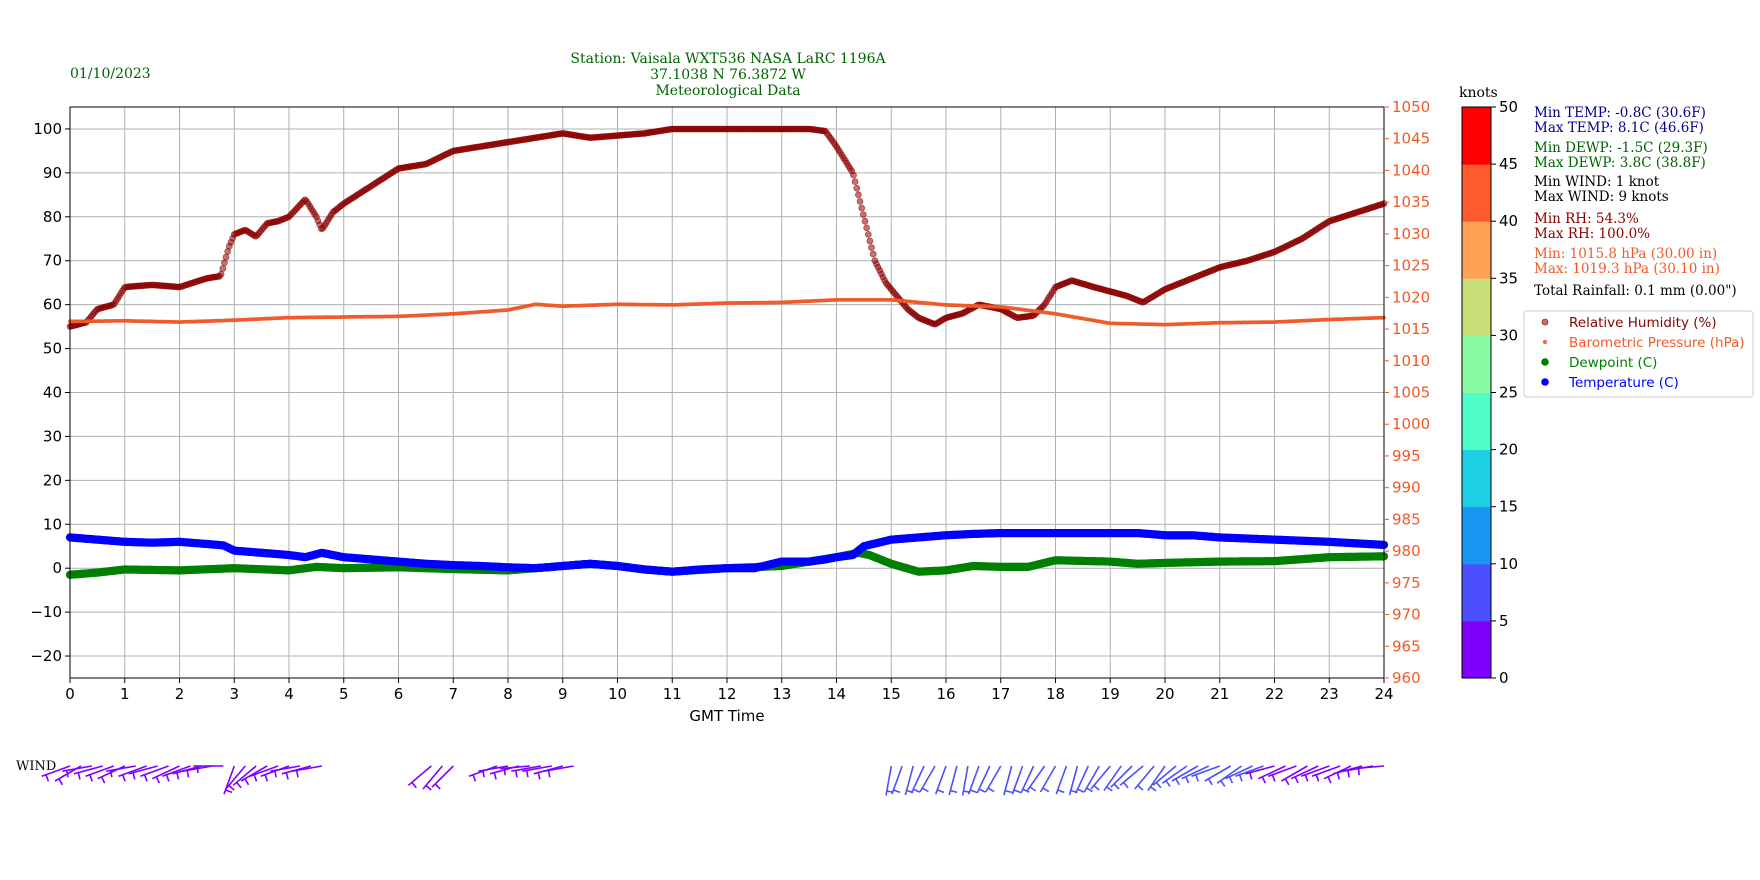 The image size is (1760, 880). I want to click on x-tick-label: 12, so click(726, 694).